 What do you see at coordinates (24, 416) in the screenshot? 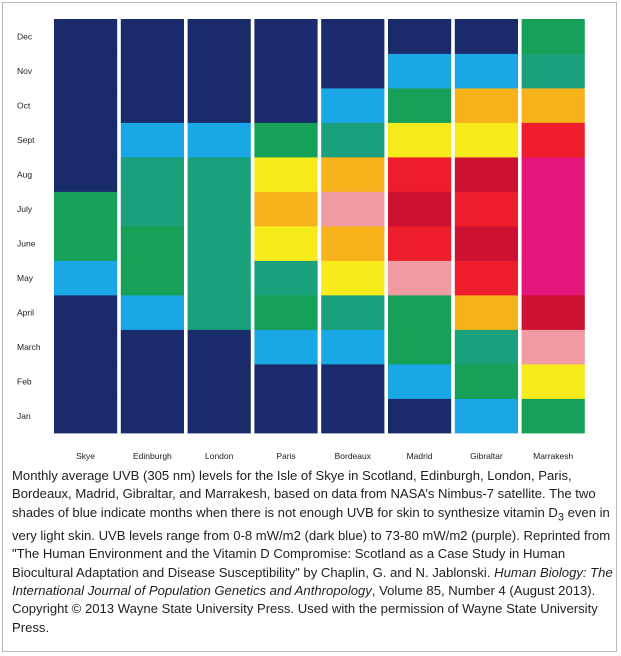
I see `month-label-jan: Jan` at bounding box center [24, 416].